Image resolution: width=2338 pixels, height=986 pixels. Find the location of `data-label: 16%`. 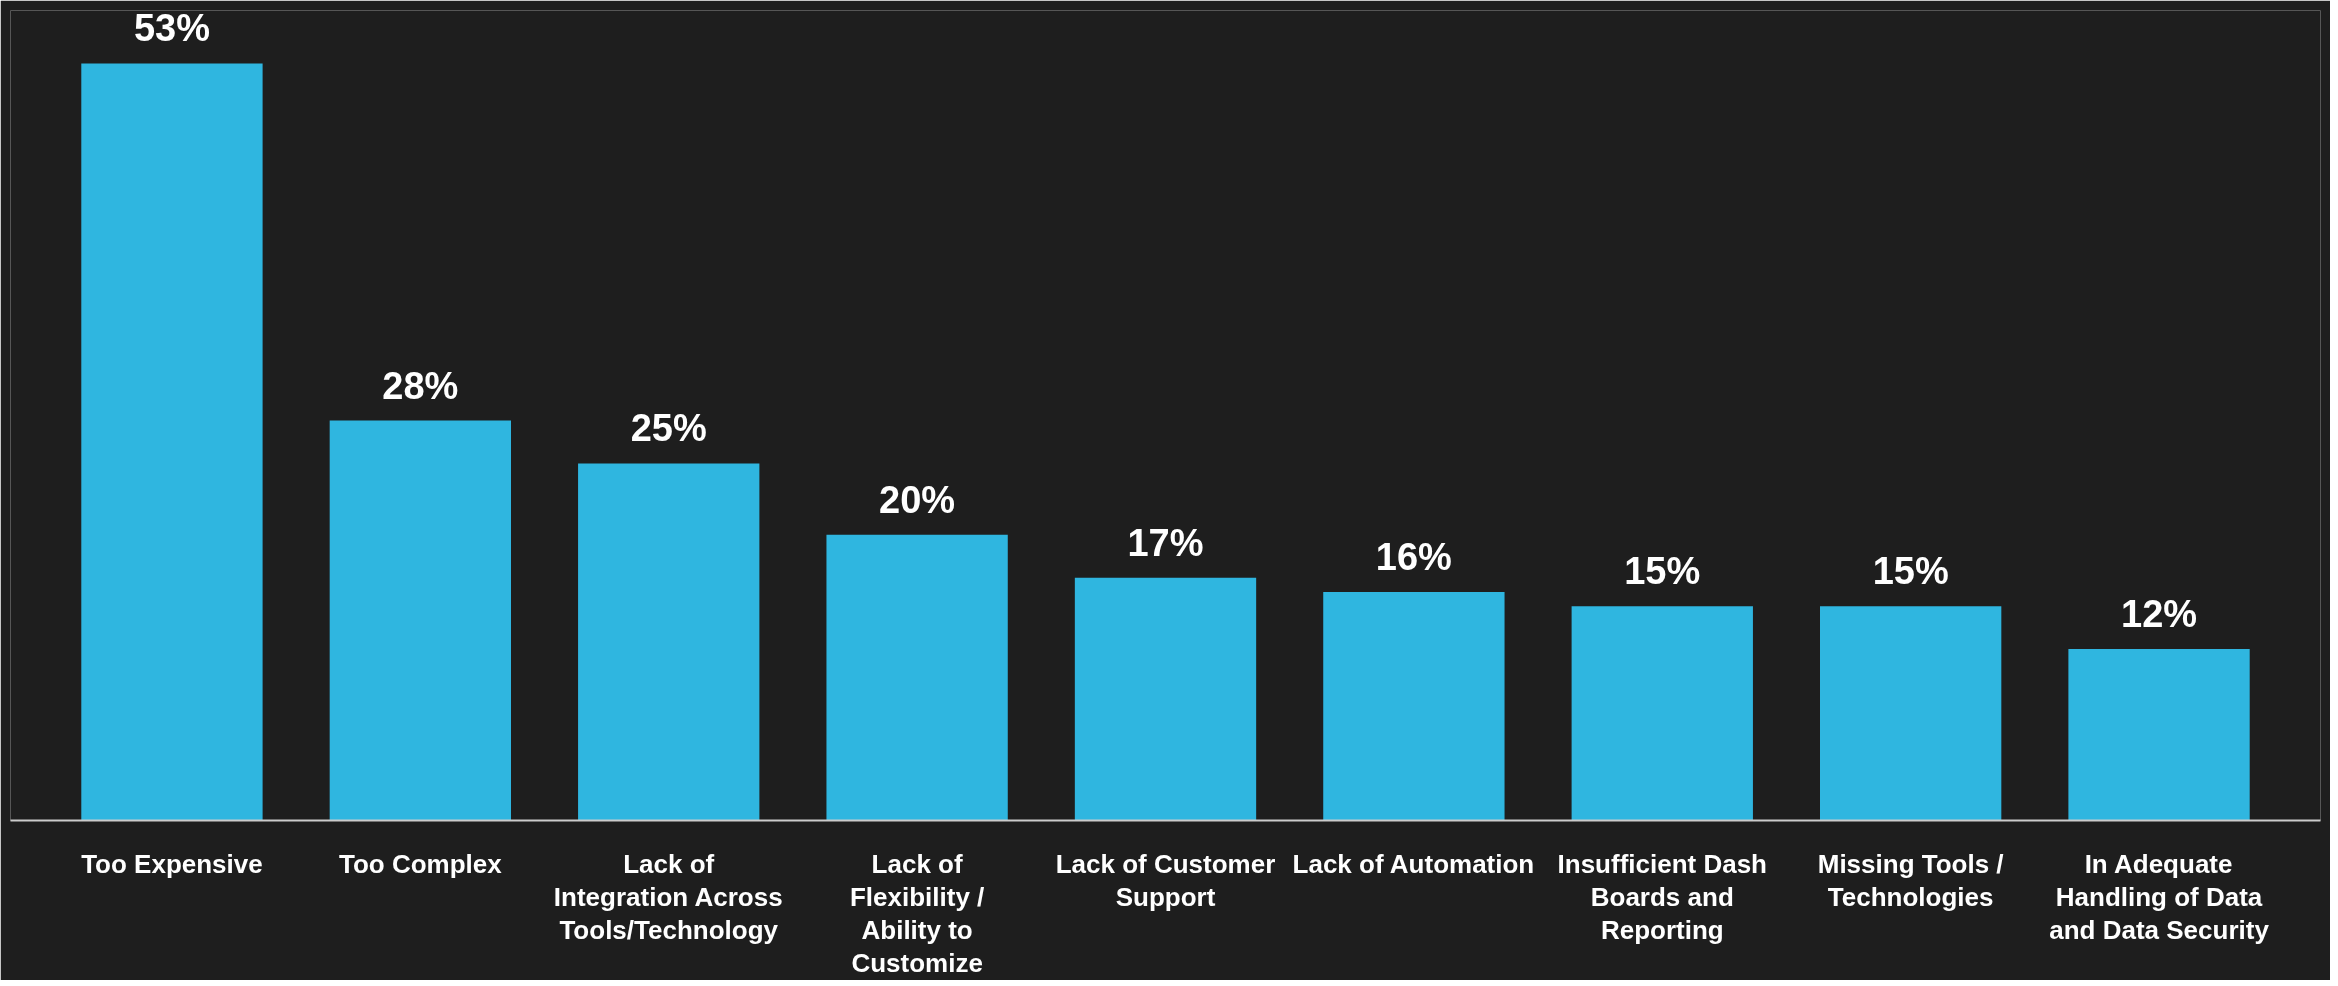

data-label: 16% is located at coordinates (1413, 556).